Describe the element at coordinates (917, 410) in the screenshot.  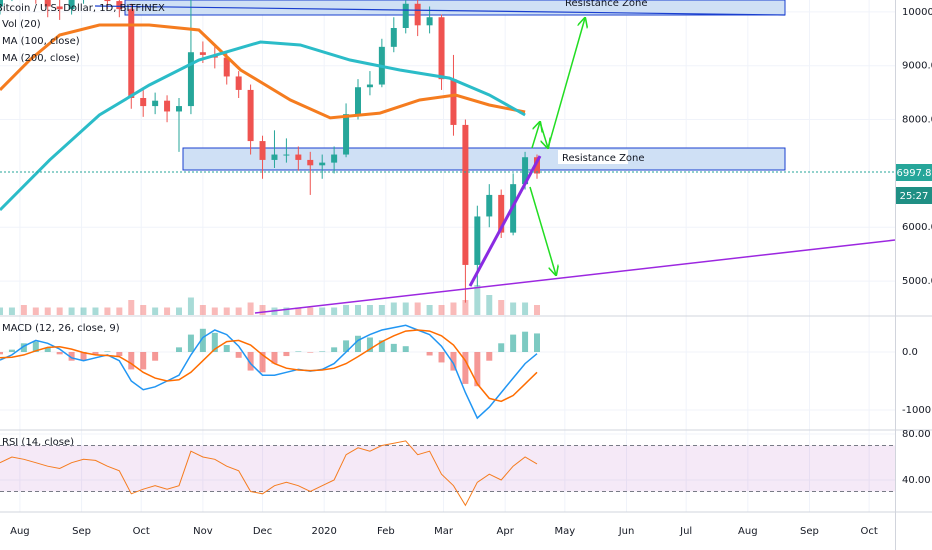
I see `y-tick-label: -1000.0` at that location.